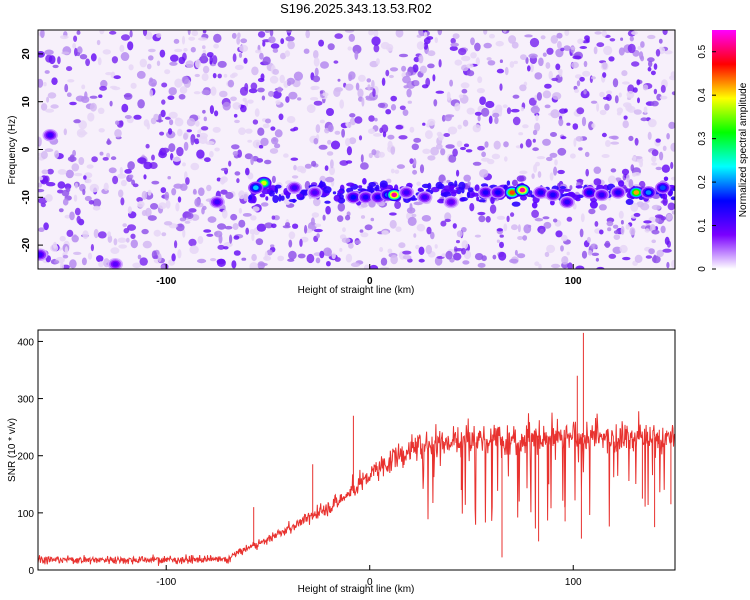 This screenshot has width=750, height=600. I want to click on figure-title: S196.2025.343.13.53.R02, so click(356, 8).